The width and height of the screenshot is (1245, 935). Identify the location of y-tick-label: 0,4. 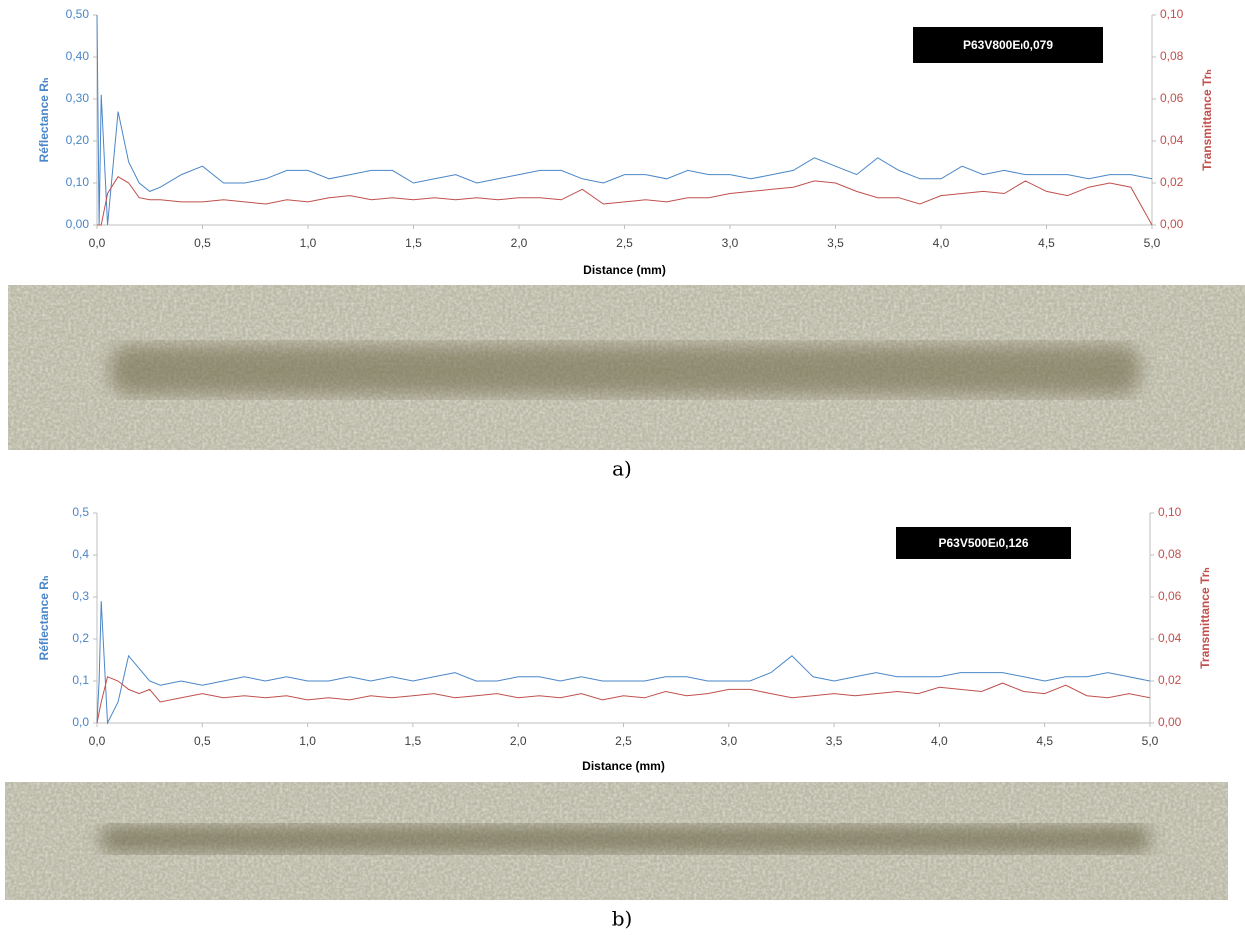
(80, 554).